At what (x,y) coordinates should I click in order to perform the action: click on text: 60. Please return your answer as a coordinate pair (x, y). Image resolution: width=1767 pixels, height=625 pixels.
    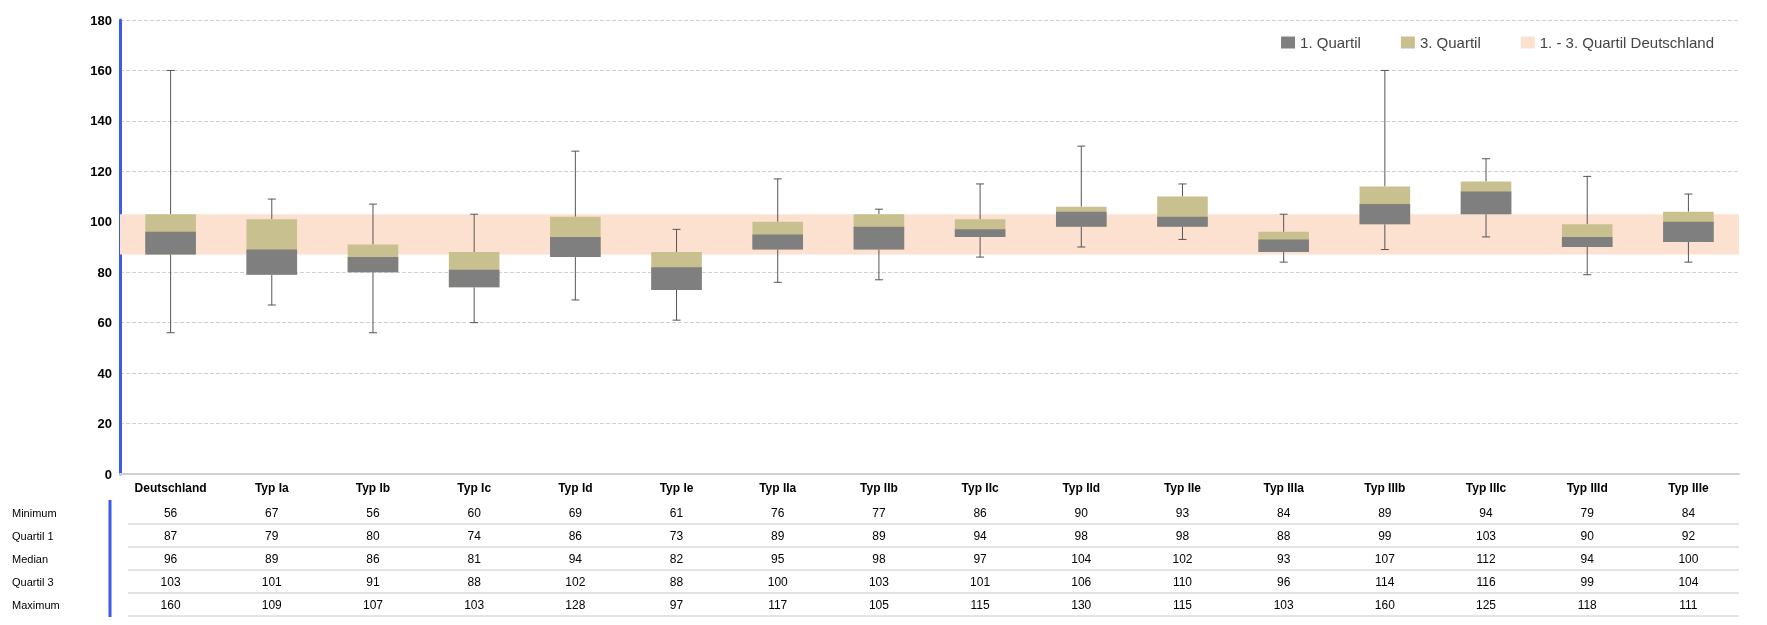
    Looking at the image, I should click on (474, 513).